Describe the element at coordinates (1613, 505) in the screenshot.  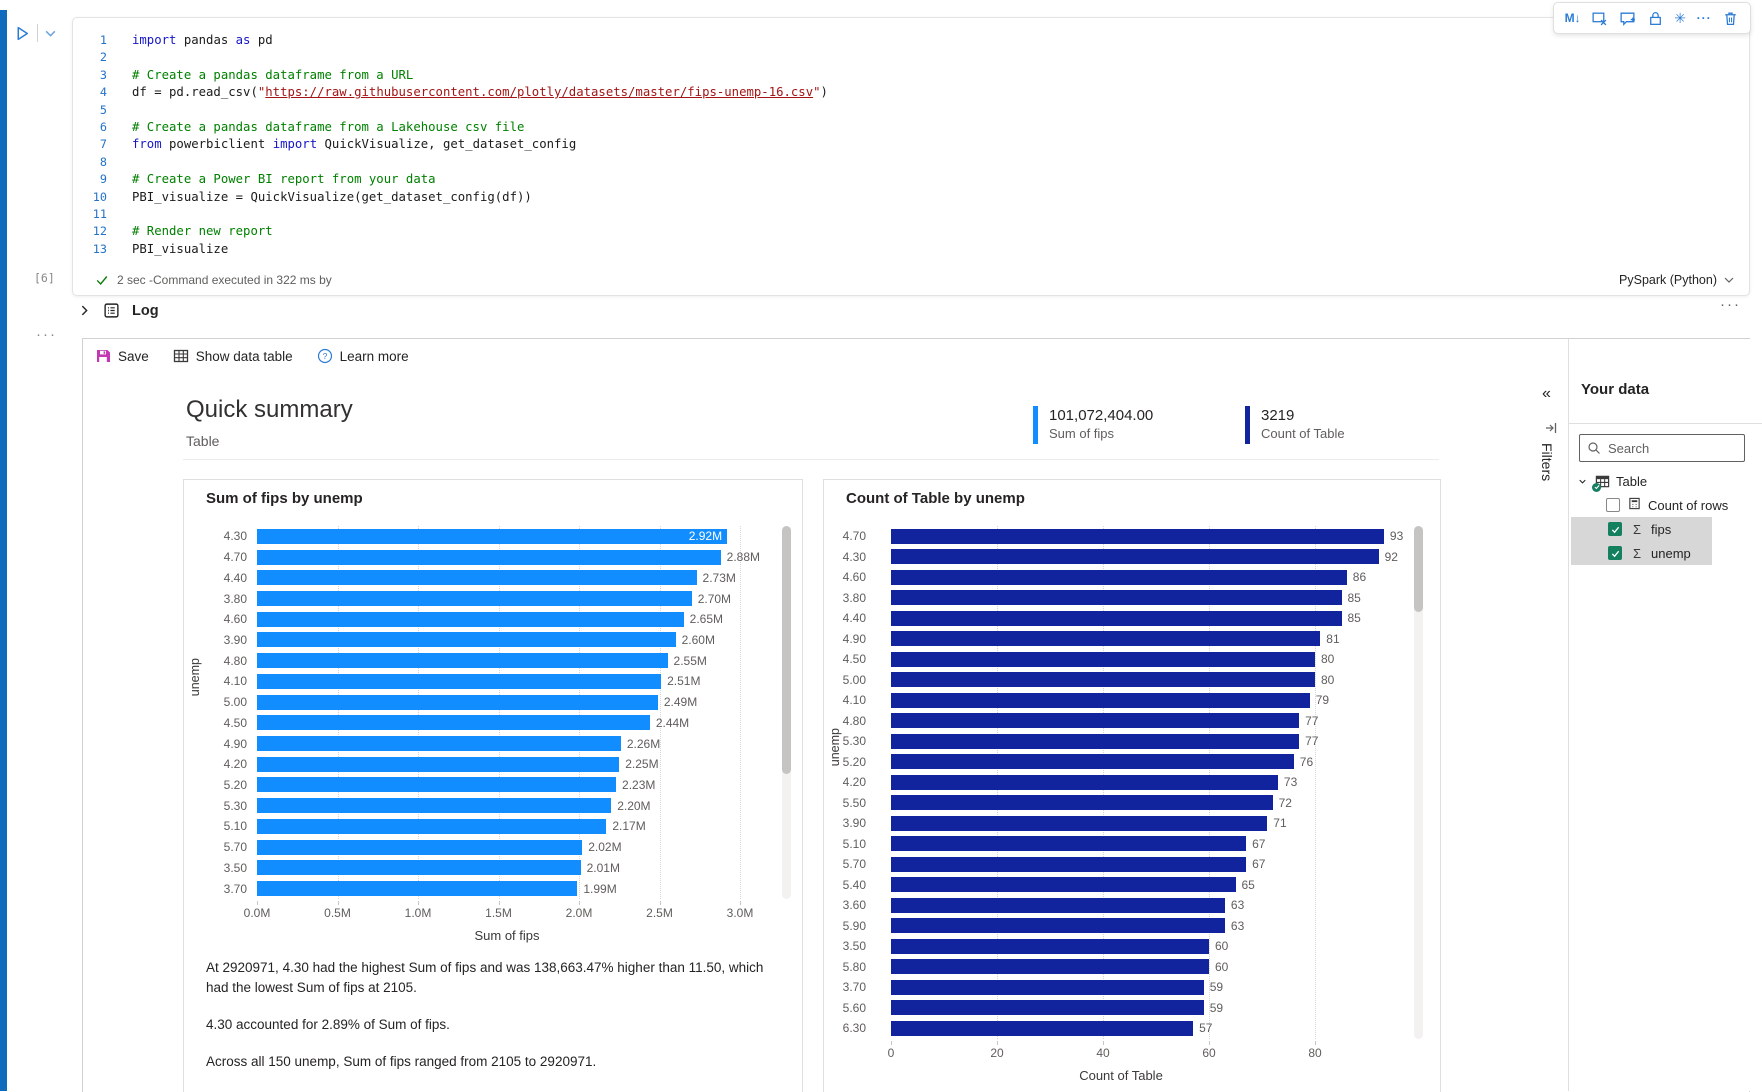
I see `checkbox-unchecked` at that location.